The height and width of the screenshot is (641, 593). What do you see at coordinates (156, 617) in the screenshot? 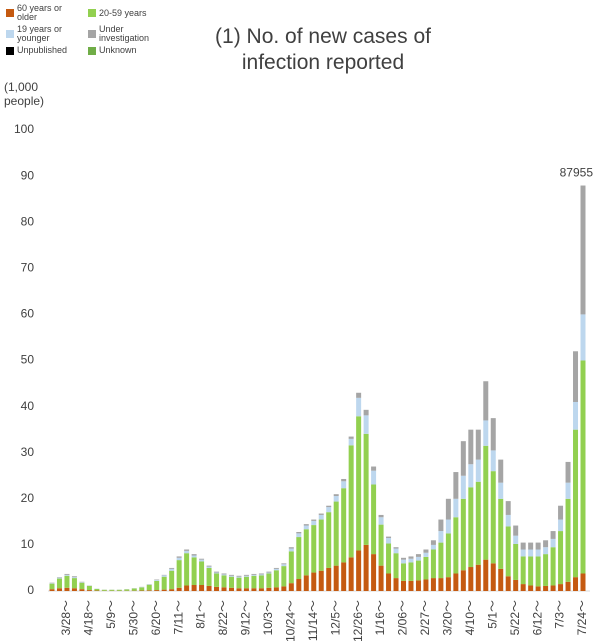
I see `x-tick-label: 6/20～` at bounding box center [156, 617].